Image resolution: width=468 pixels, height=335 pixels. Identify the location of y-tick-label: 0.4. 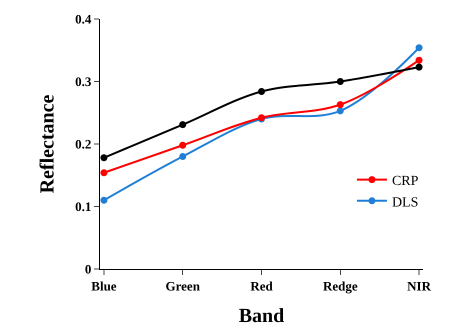
(83, 19).